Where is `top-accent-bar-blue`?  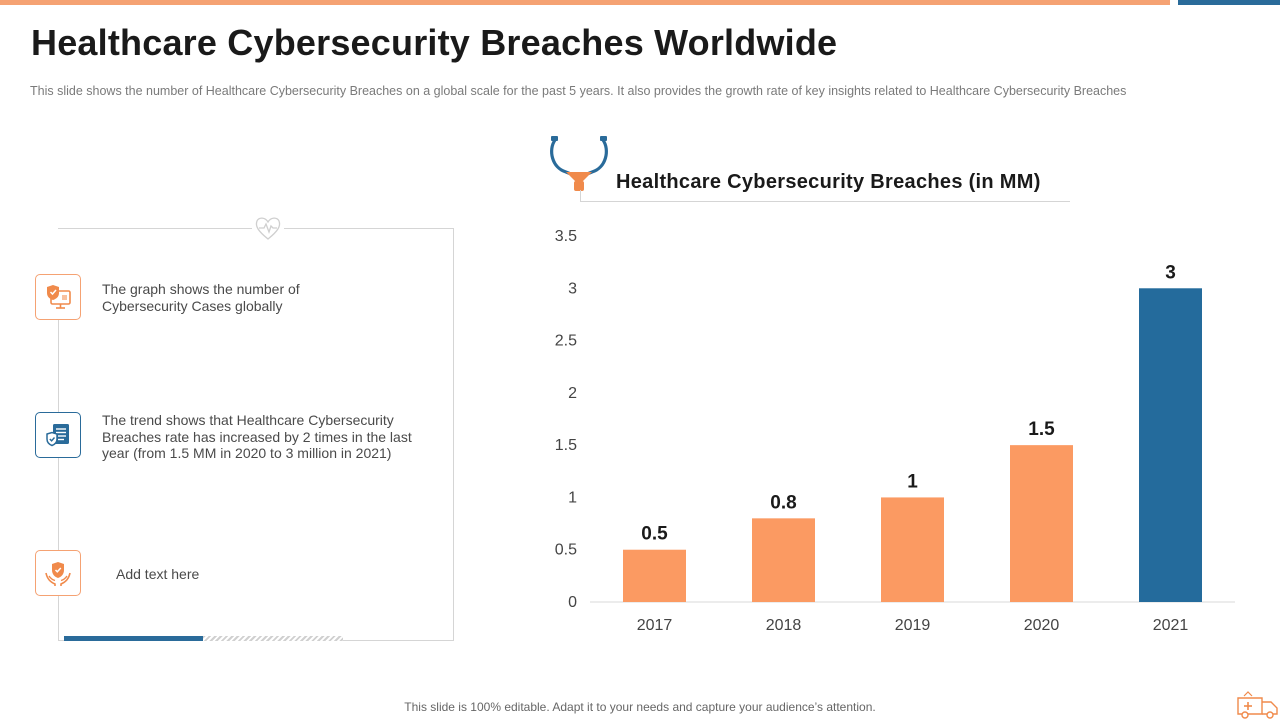
top-accent-bar-blue is located at coordinates (1229, 2).